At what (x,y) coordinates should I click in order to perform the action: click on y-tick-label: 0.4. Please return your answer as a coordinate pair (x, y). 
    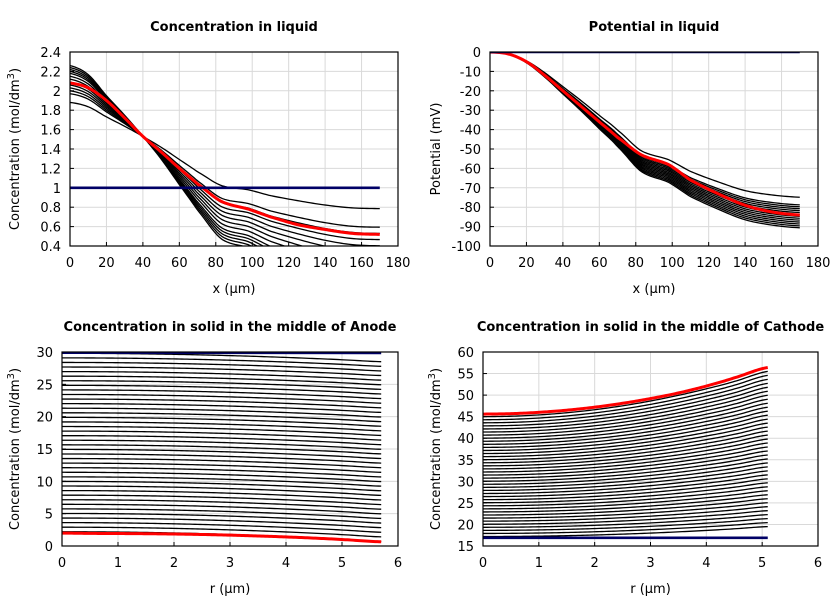
    Looking at the image, I should click on (50, 247).